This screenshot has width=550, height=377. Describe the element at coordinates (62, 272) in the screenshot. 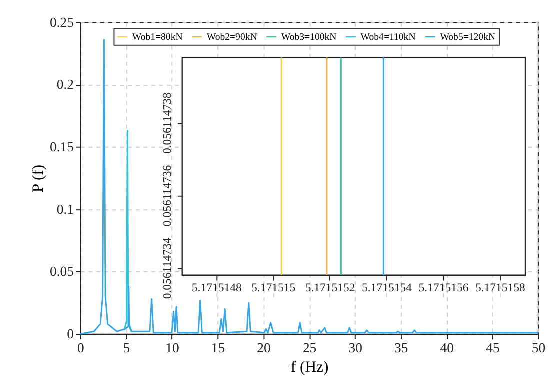

I see `y-tick-label: 0.05` at that location.